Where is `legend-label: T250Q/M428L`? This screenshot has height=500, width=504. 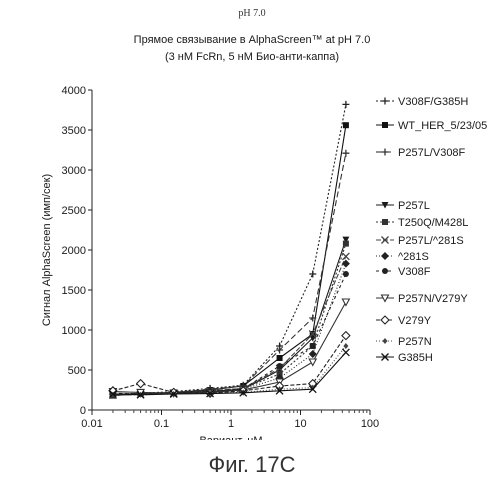
legend-label: T250Q/M428L is located at coordinates (433, 223).